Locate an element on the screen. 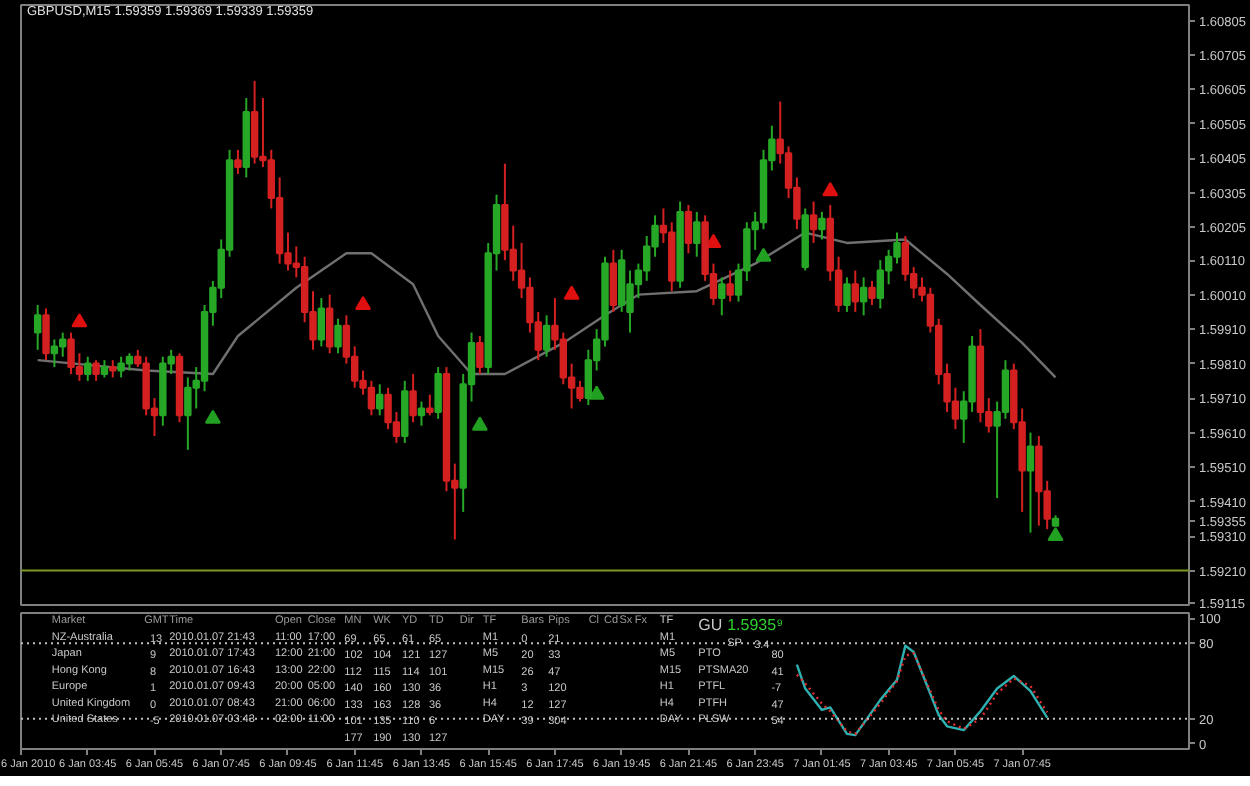 The width and height of the screenshot is (1250, 786). annotation: 1.5935⁹ is located at coordinates (755, 624).